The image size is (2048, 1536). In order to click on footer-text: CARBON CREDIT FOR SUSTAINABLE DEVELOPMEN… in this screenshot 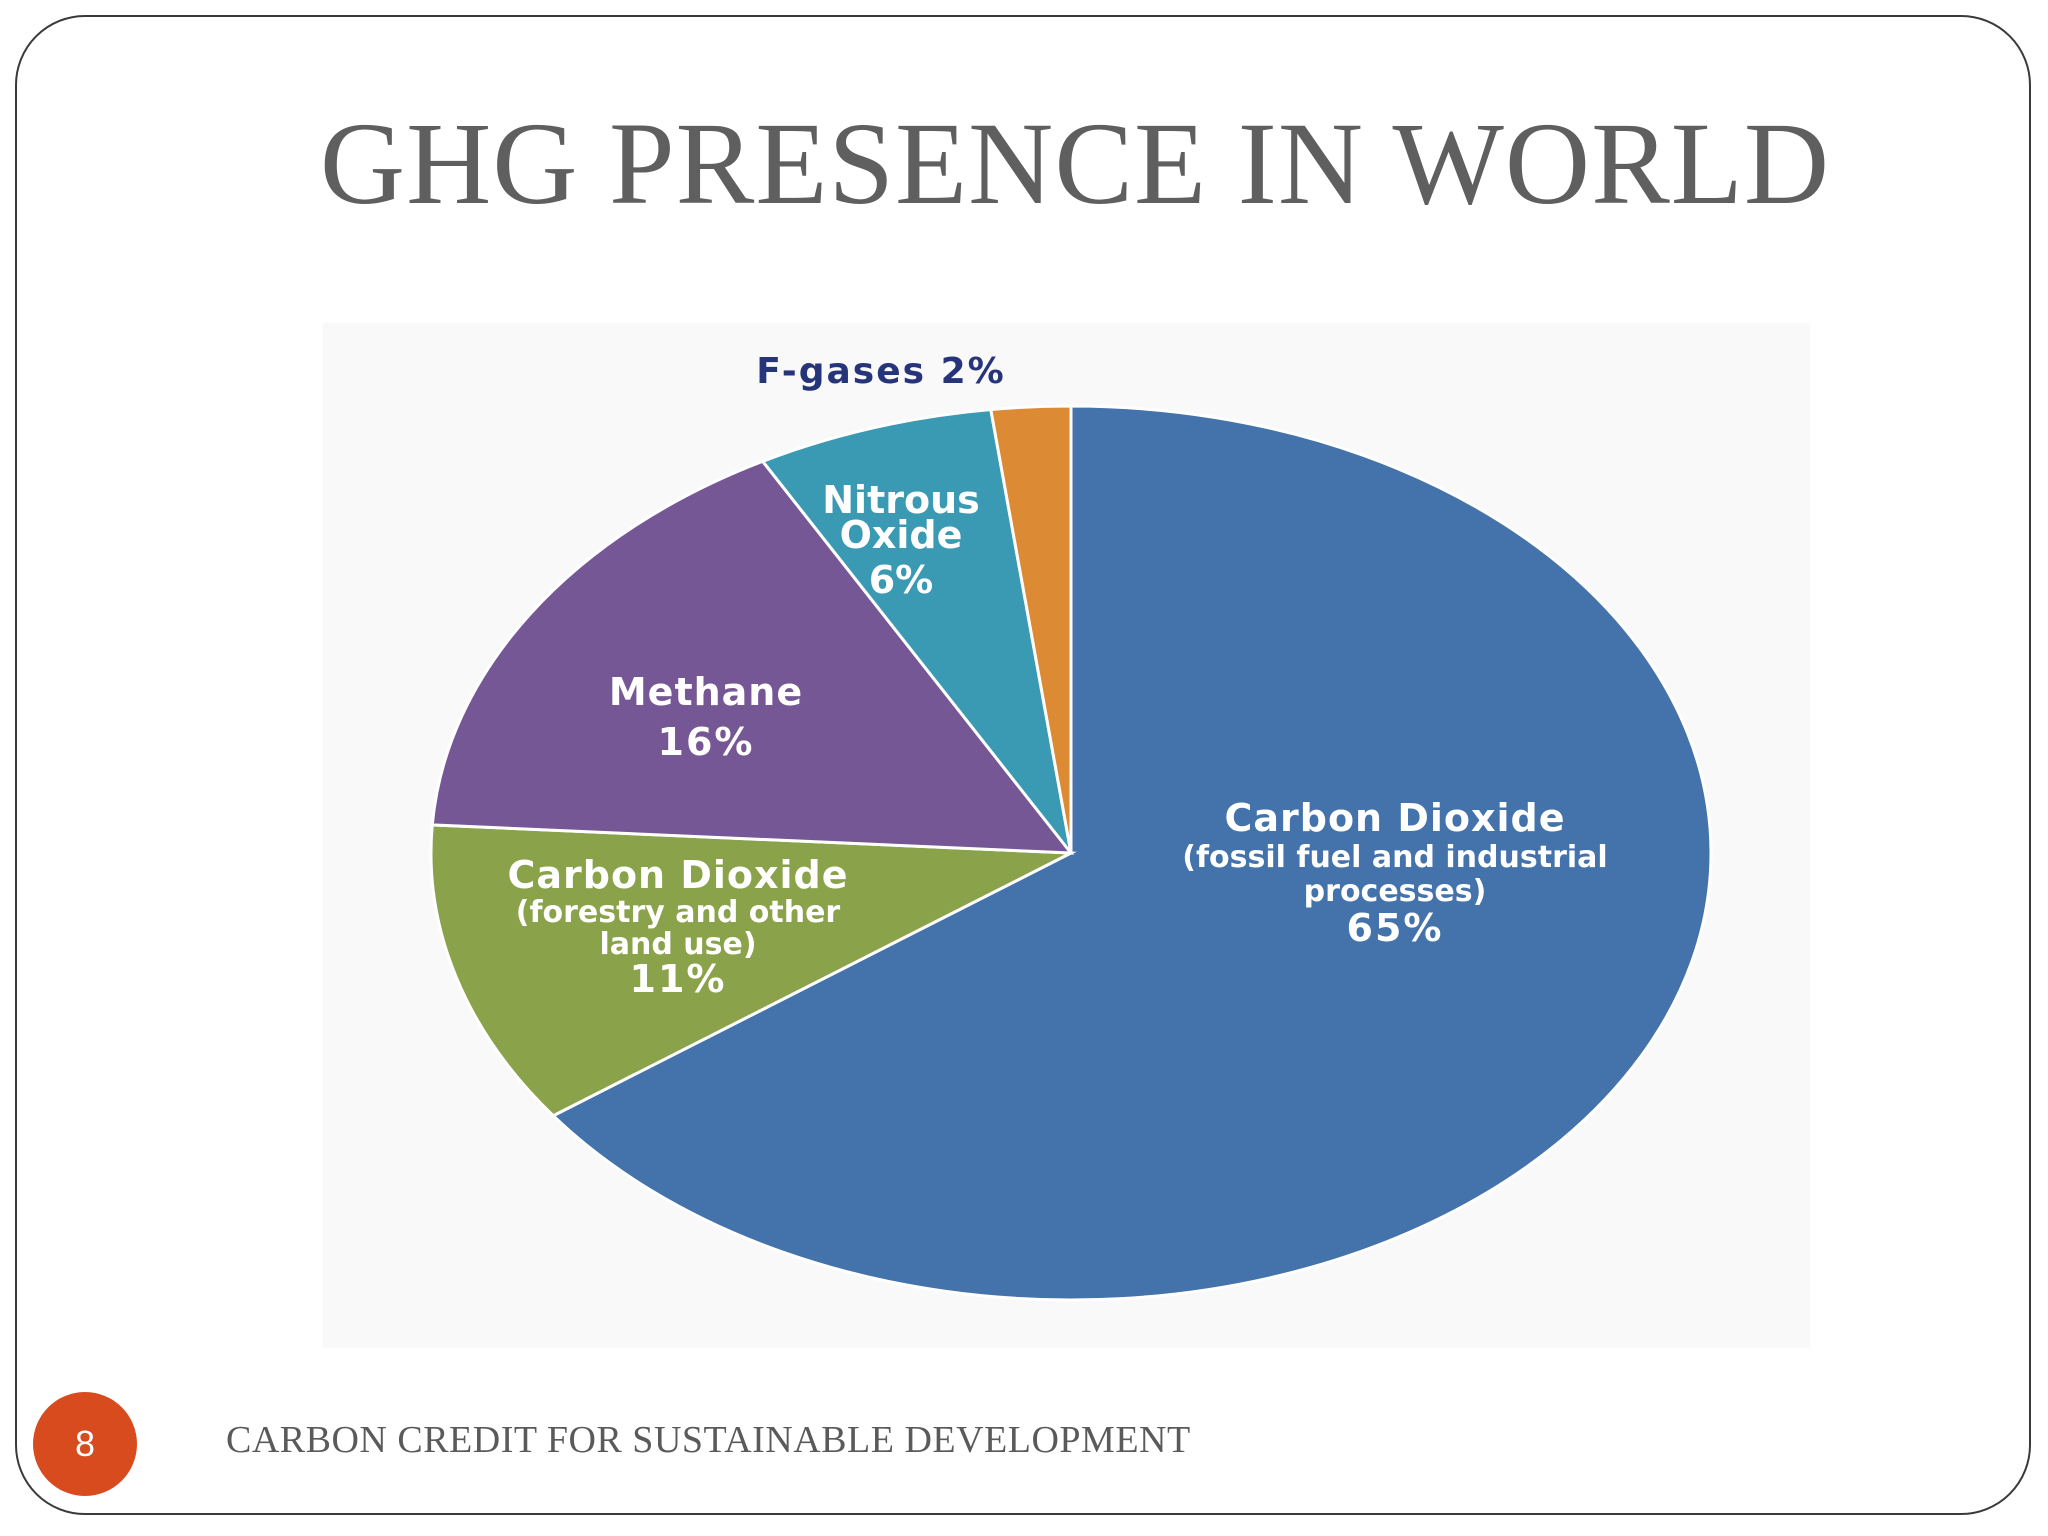, I will do `click(708, 1440)`.